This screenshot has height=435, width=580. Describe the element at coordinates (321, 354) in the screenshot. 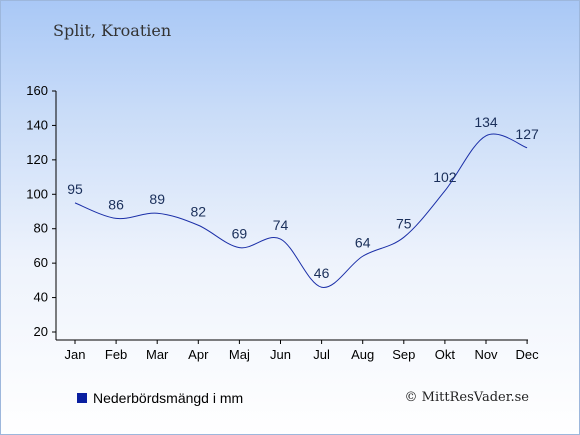

I see `x-tick-label: Jul` at that location.